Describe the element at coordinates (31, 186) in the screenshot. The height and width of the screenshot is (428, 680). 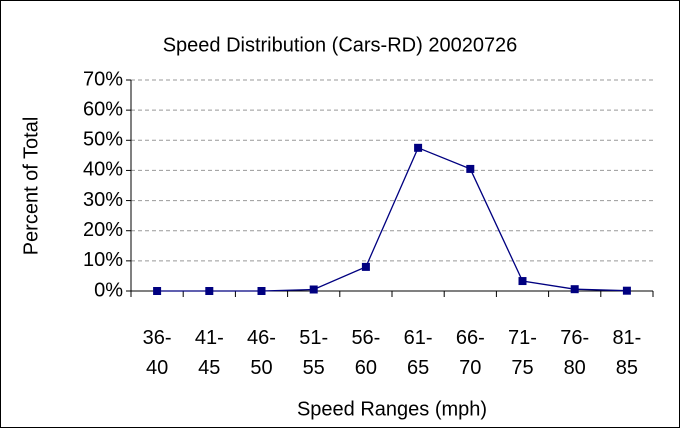
I see `y-axis-label: Percent of Total` at that location.